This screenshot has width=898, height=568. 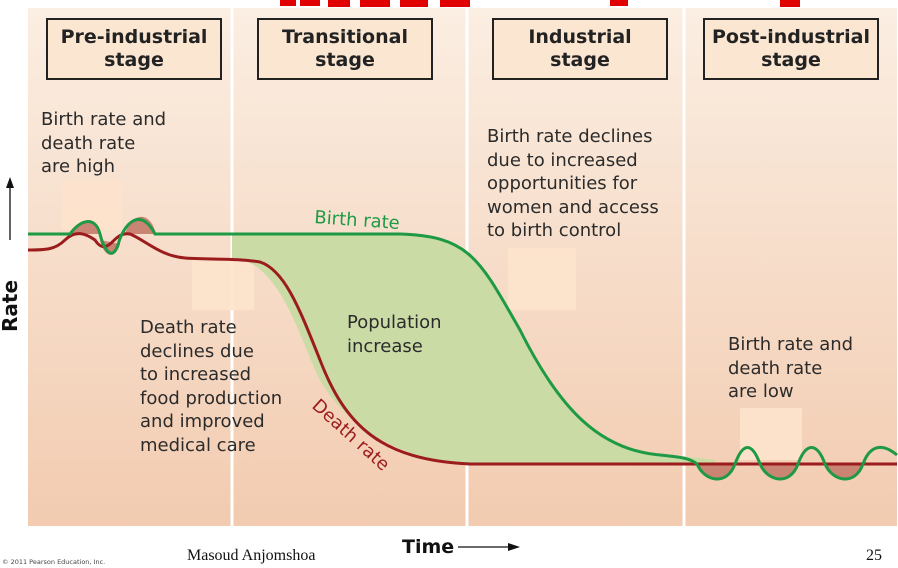 What do you see at coordinates (791, 49) in the screenshot?
I see `stage-box-post-industrial: Post-industrial stage` at bounding box center [791, 49].